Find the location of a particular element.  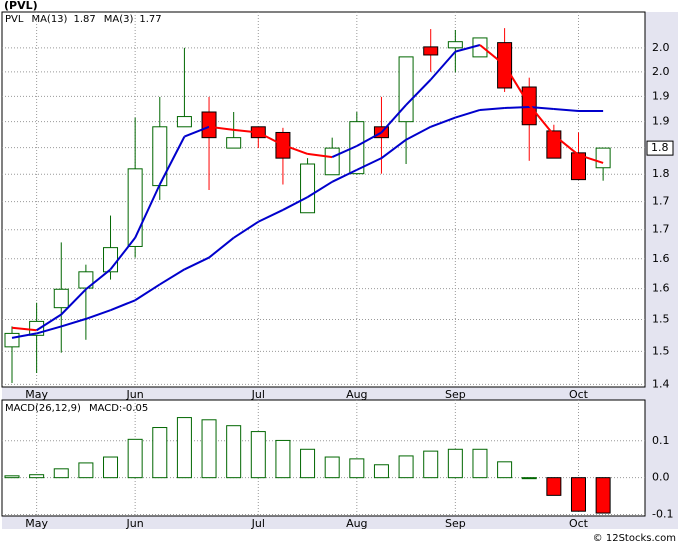

x-tick-label: Aug is located at coordinates (356, 394).